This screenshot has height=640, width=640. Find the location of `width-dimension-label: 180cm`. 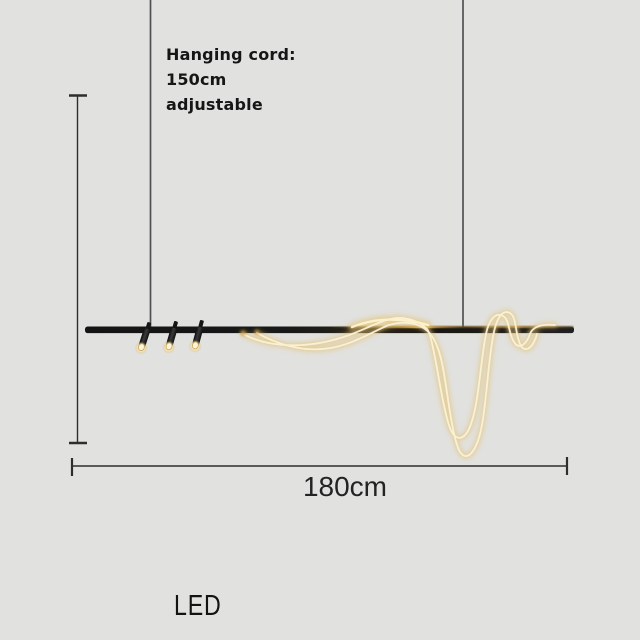

width-dimension-label: 180cm is located at coordinates (345, 486).